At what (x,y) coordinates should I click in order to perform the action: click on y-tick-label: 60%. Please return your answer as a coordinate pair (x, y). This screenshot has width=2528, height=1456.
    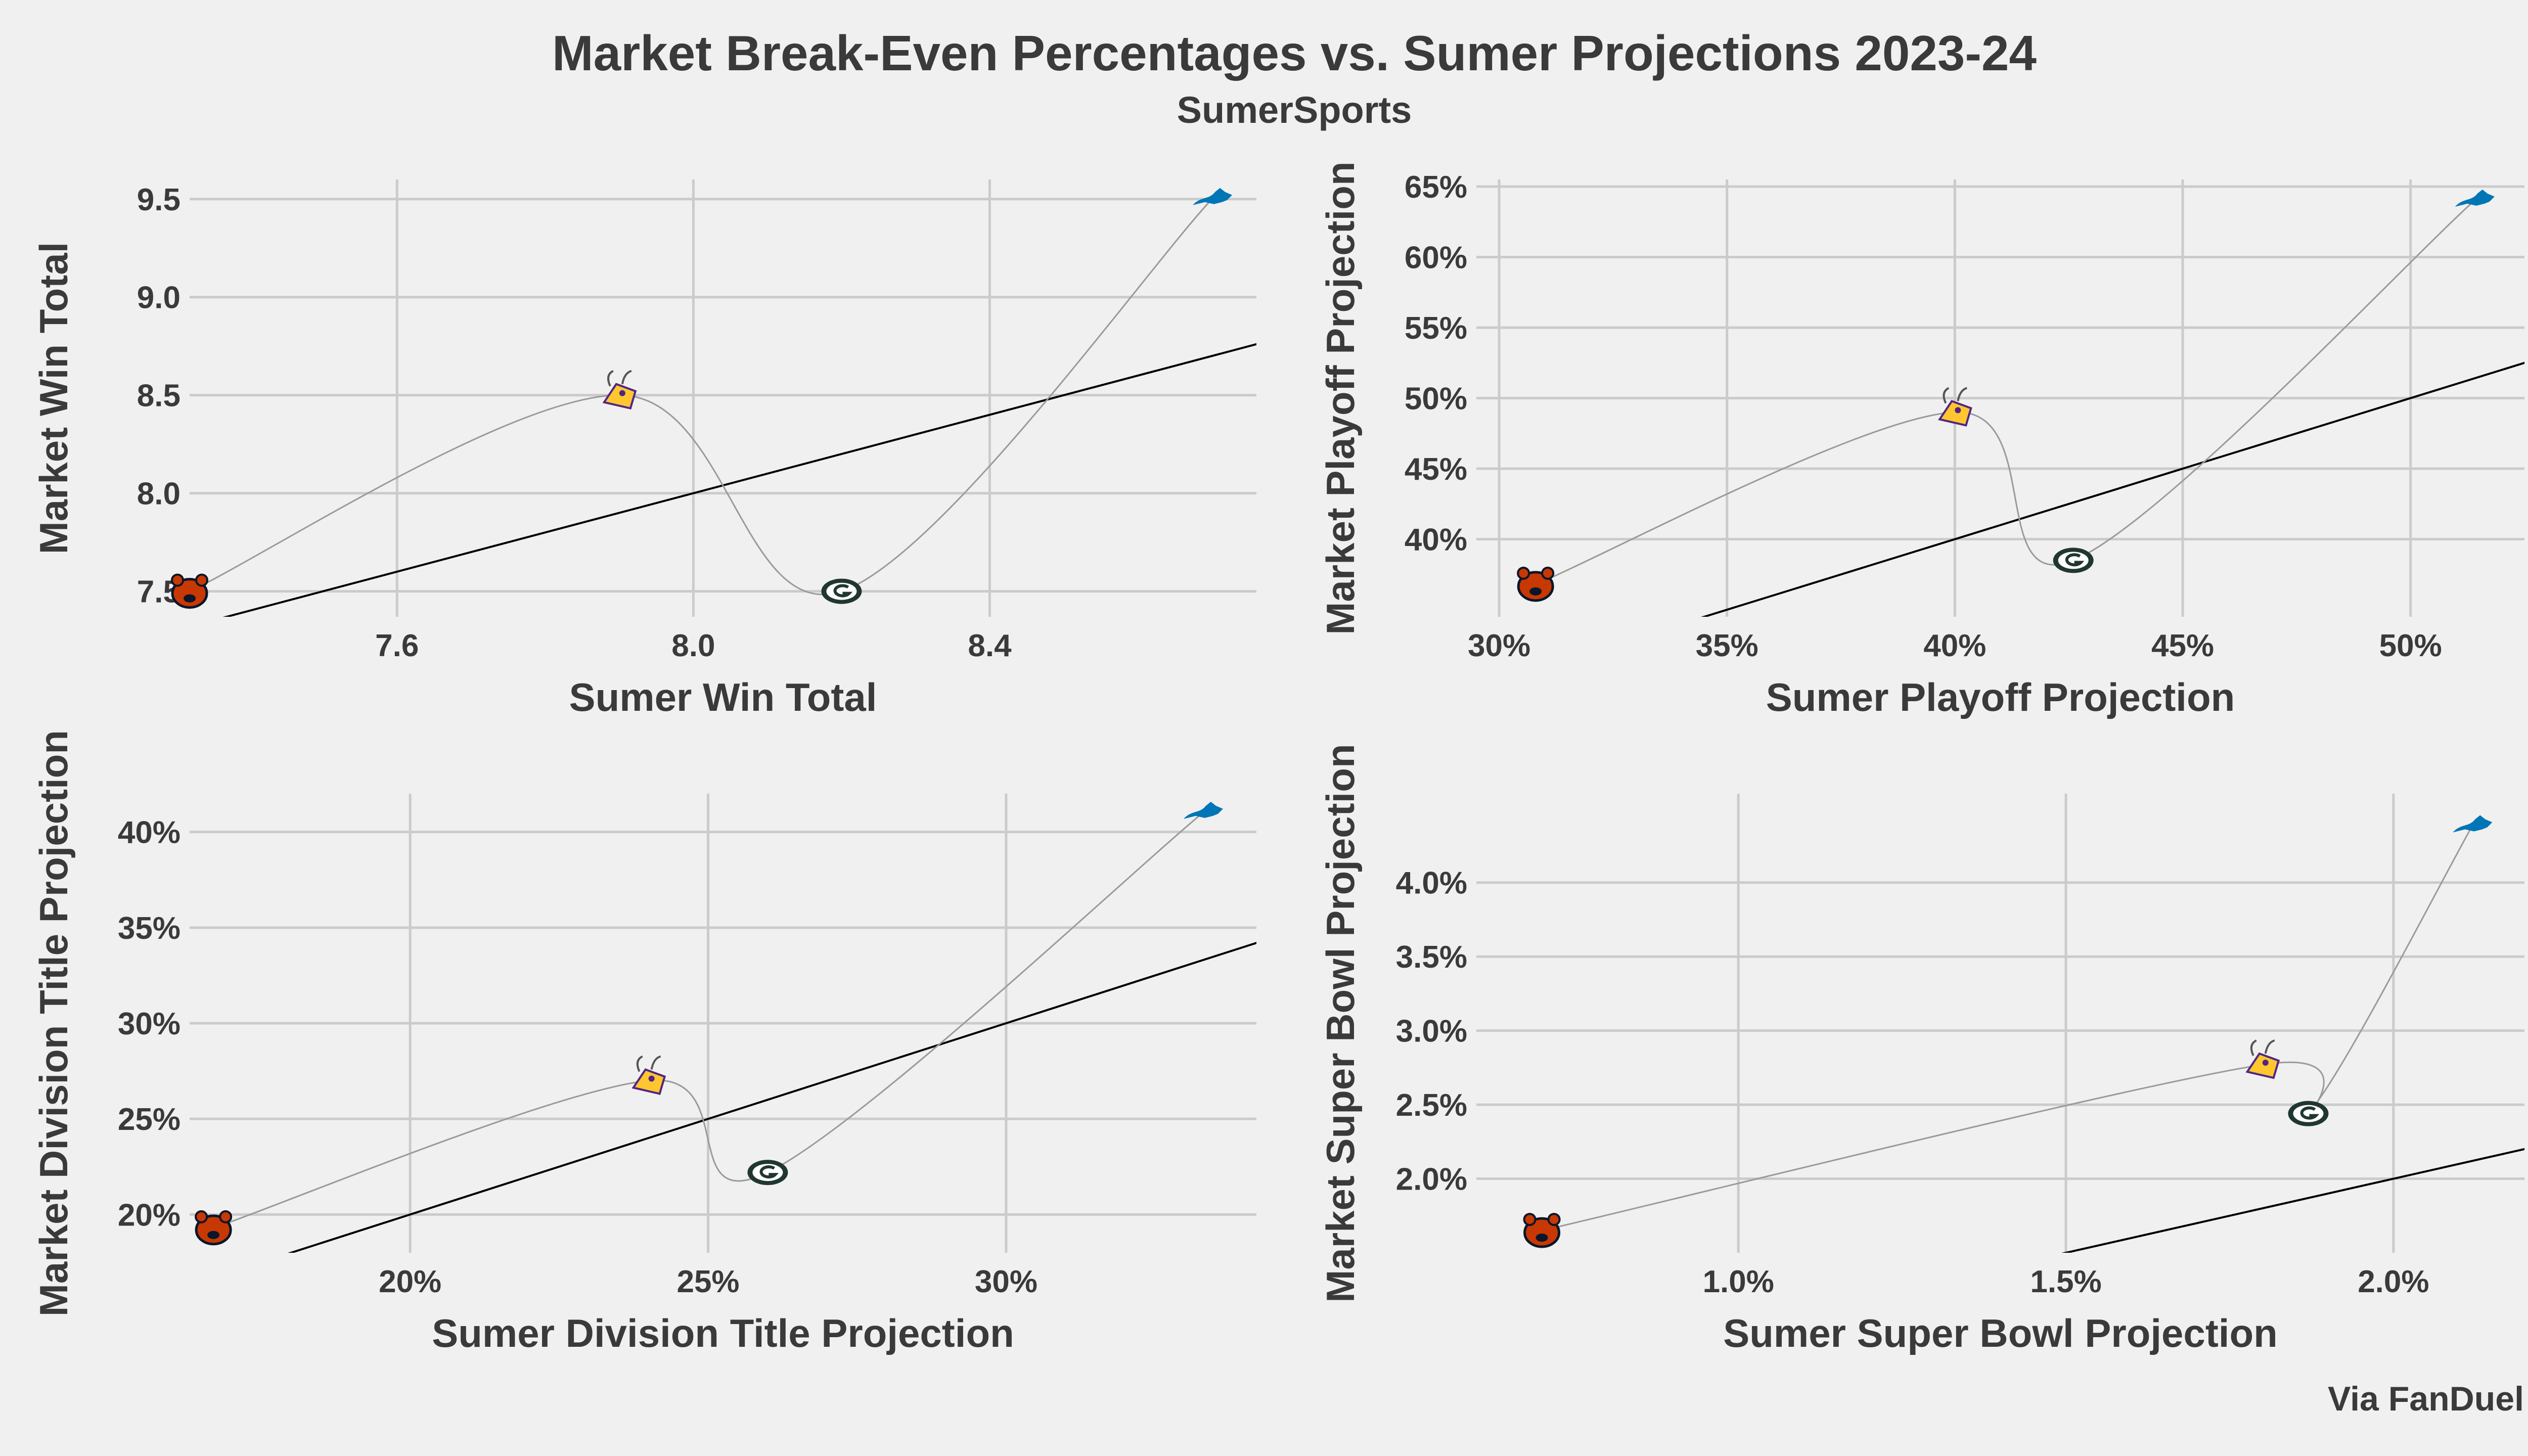
    Looking at the image, I should click on (1436, 257).